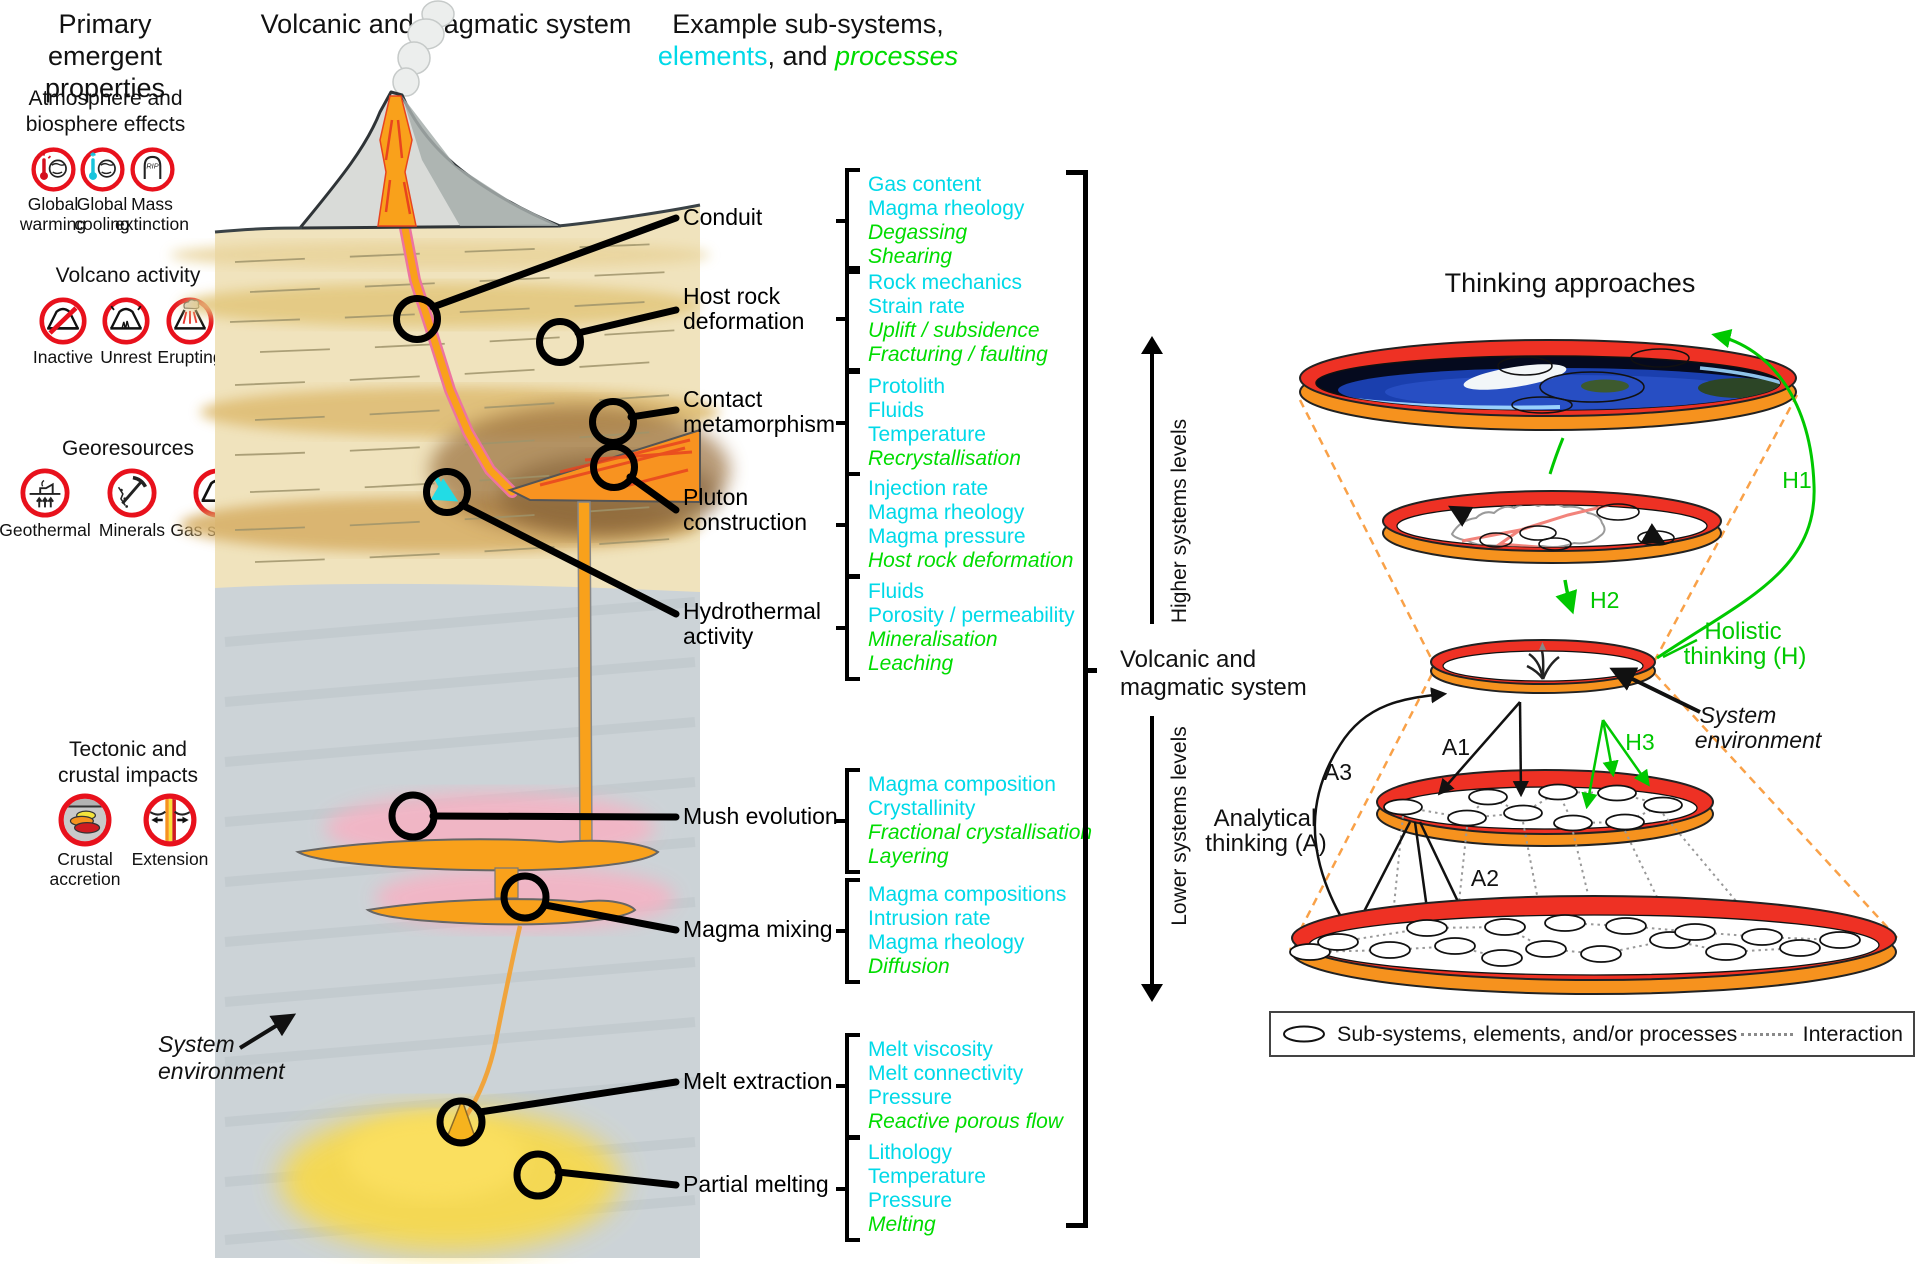 This screenshot has height=1264, width=1920. I want to click on icon-label: Global cooling, so click(102, 214).